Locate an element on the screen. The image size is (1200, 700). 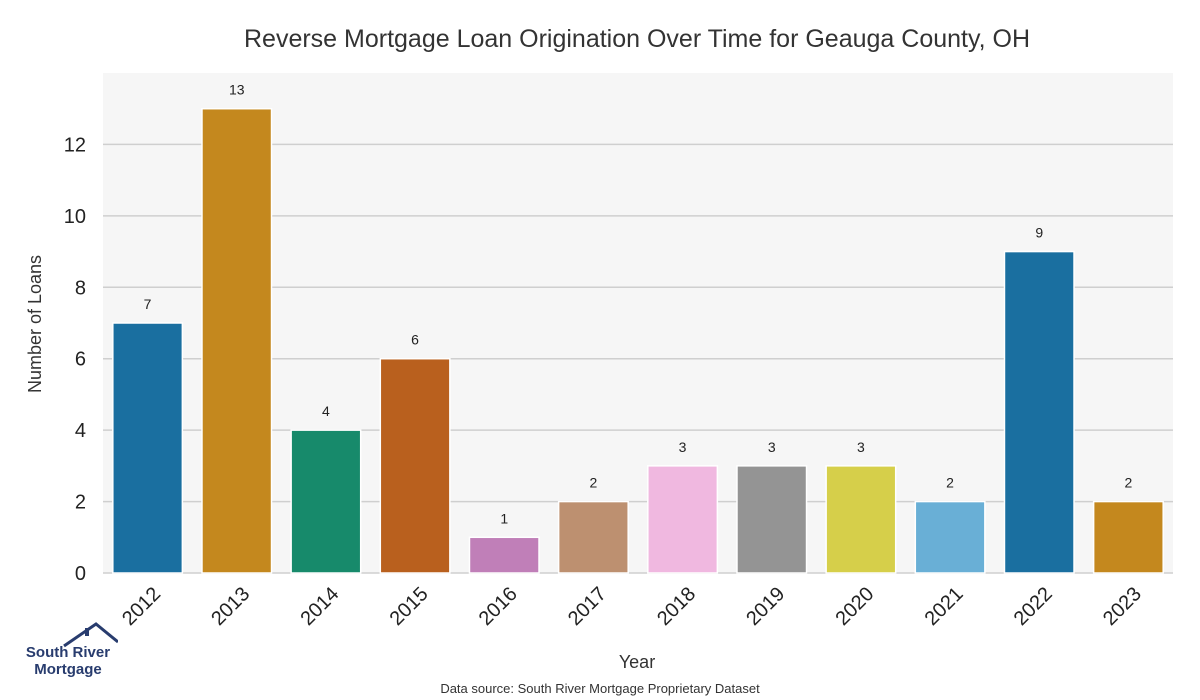
x-tick-label-2012: 2012 is located at coordinates (141, 606).